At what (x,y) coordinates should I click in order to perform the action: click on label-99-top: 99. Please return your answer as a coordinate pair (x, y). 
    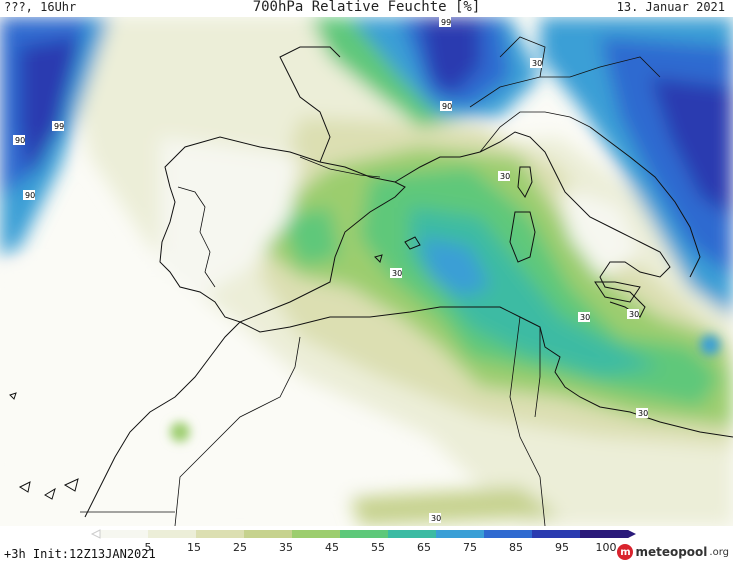
    Looking at the image, I should click on (446, 22).